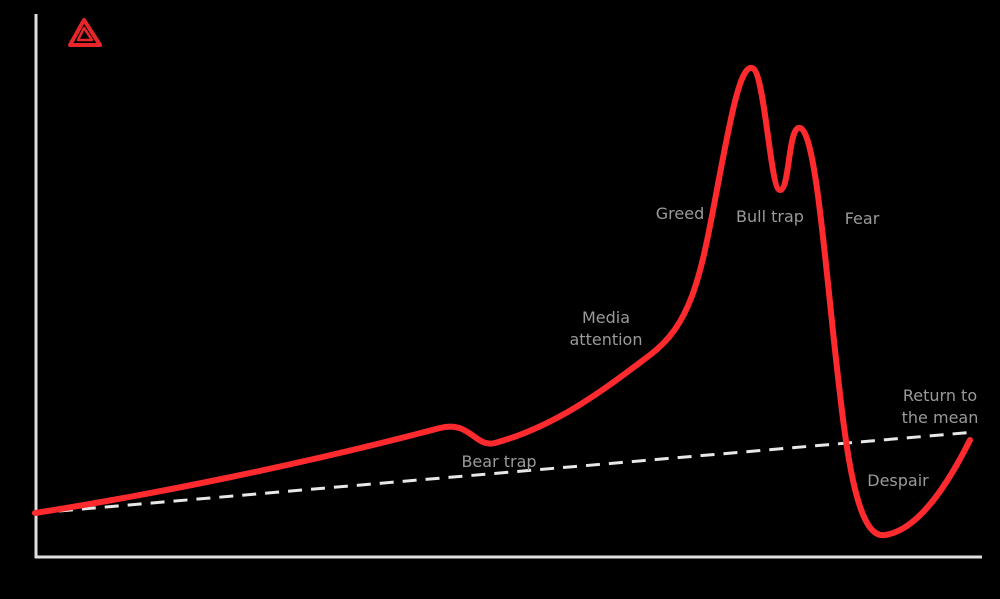 Image resolution: width=1000 pixels, height=599 pixels. What do you see at coordinates (940, 417) in the screenshot?
I see `label-return-to-mean-2: the mean` at bounding box center [940, 417].